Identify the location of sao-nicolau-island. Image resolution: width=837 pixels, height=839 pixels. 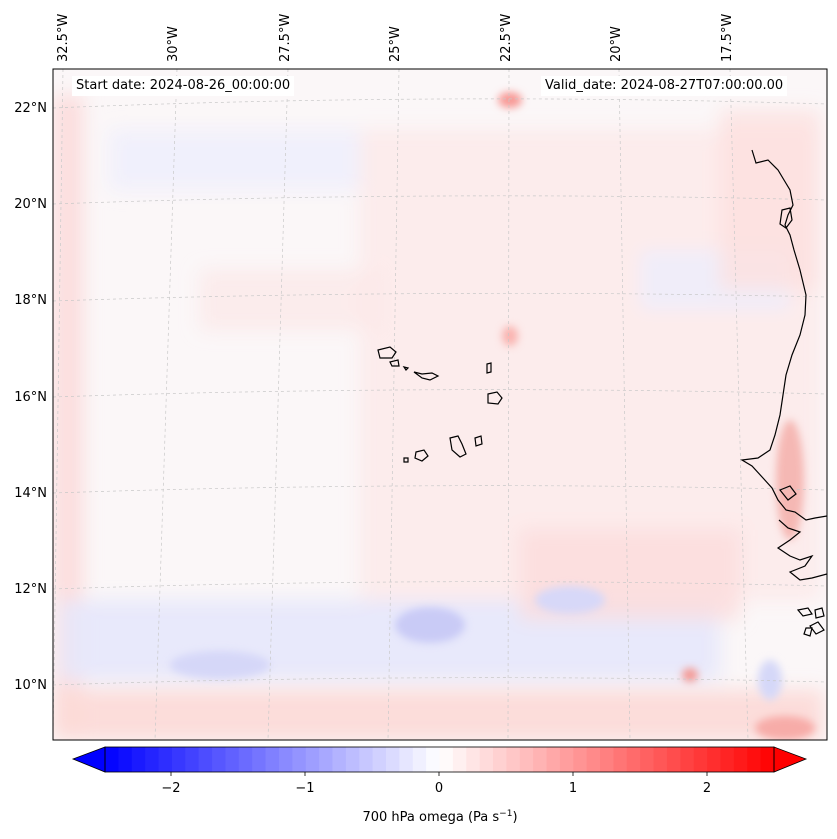
(426, 376).